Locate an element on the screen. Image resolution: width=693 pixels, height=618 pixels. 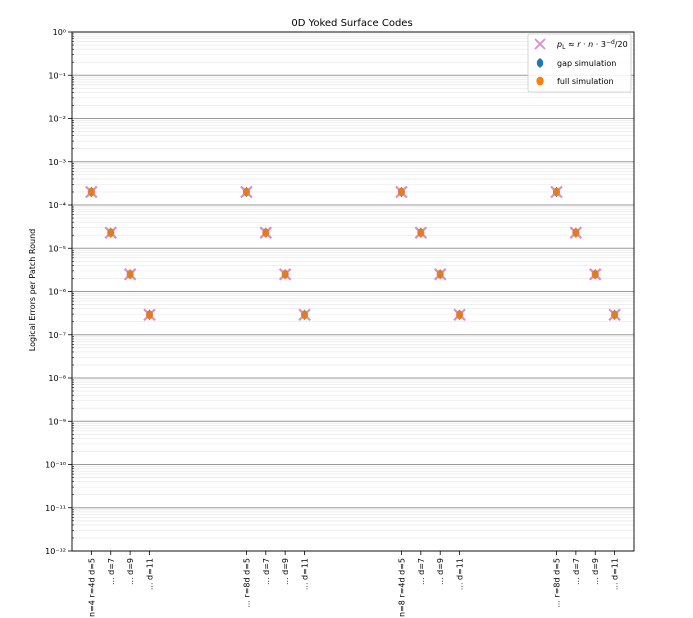
y-tick-label: 10⁻⁸ is located at coordinates (57, 378).